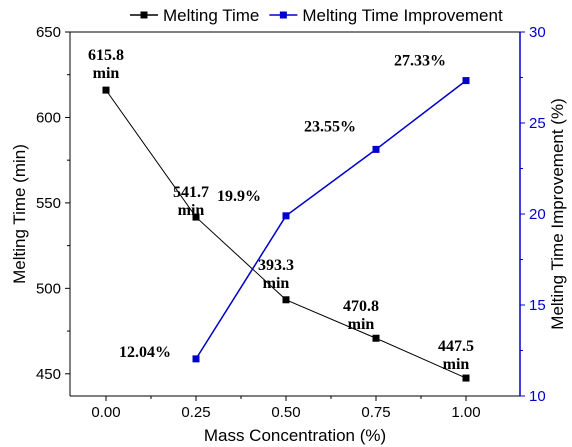 Image resolution: width=572 pixels, height=447 pixels. Describe the element at coordinates (420, 61) in the screenshot. I see `data-label: 27.33%` at that location.